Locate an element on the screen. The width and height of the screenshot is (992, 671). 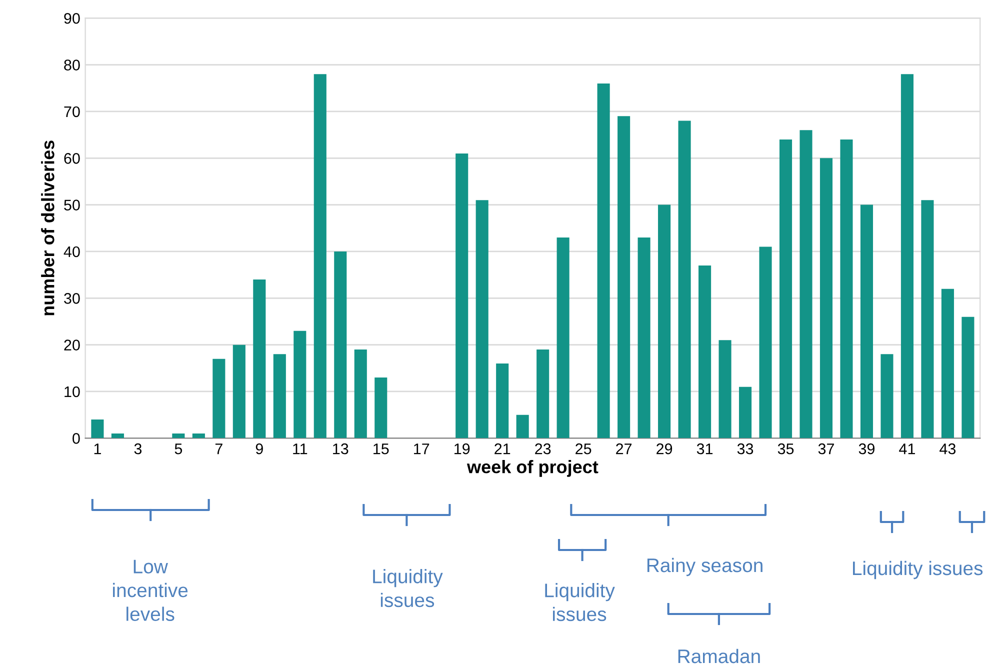
x-tick-label: 21 is located at coordinates (502, 448).